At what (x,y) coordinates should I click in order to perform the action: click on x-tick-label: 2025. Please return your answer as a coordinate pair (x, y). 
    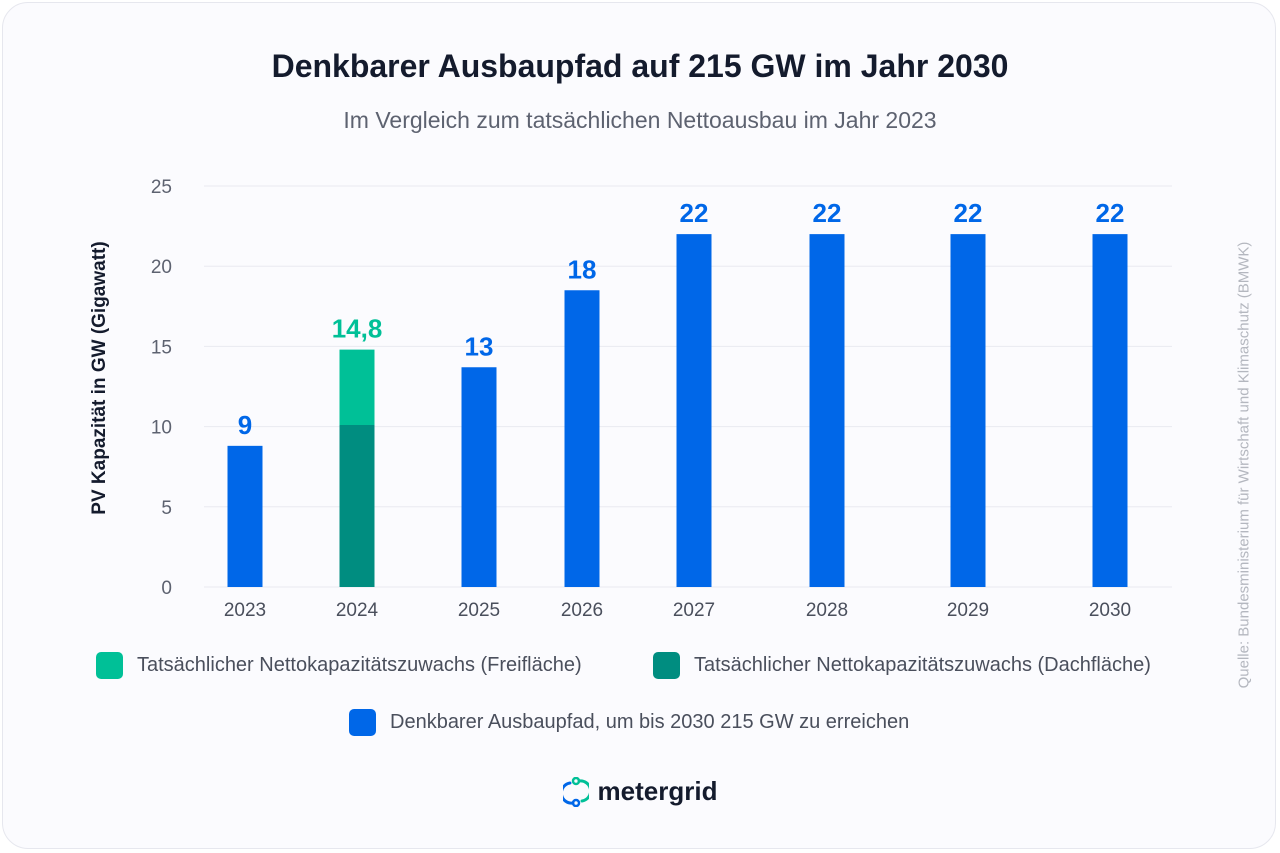
    Looking at the image, I should click on (479, 610).